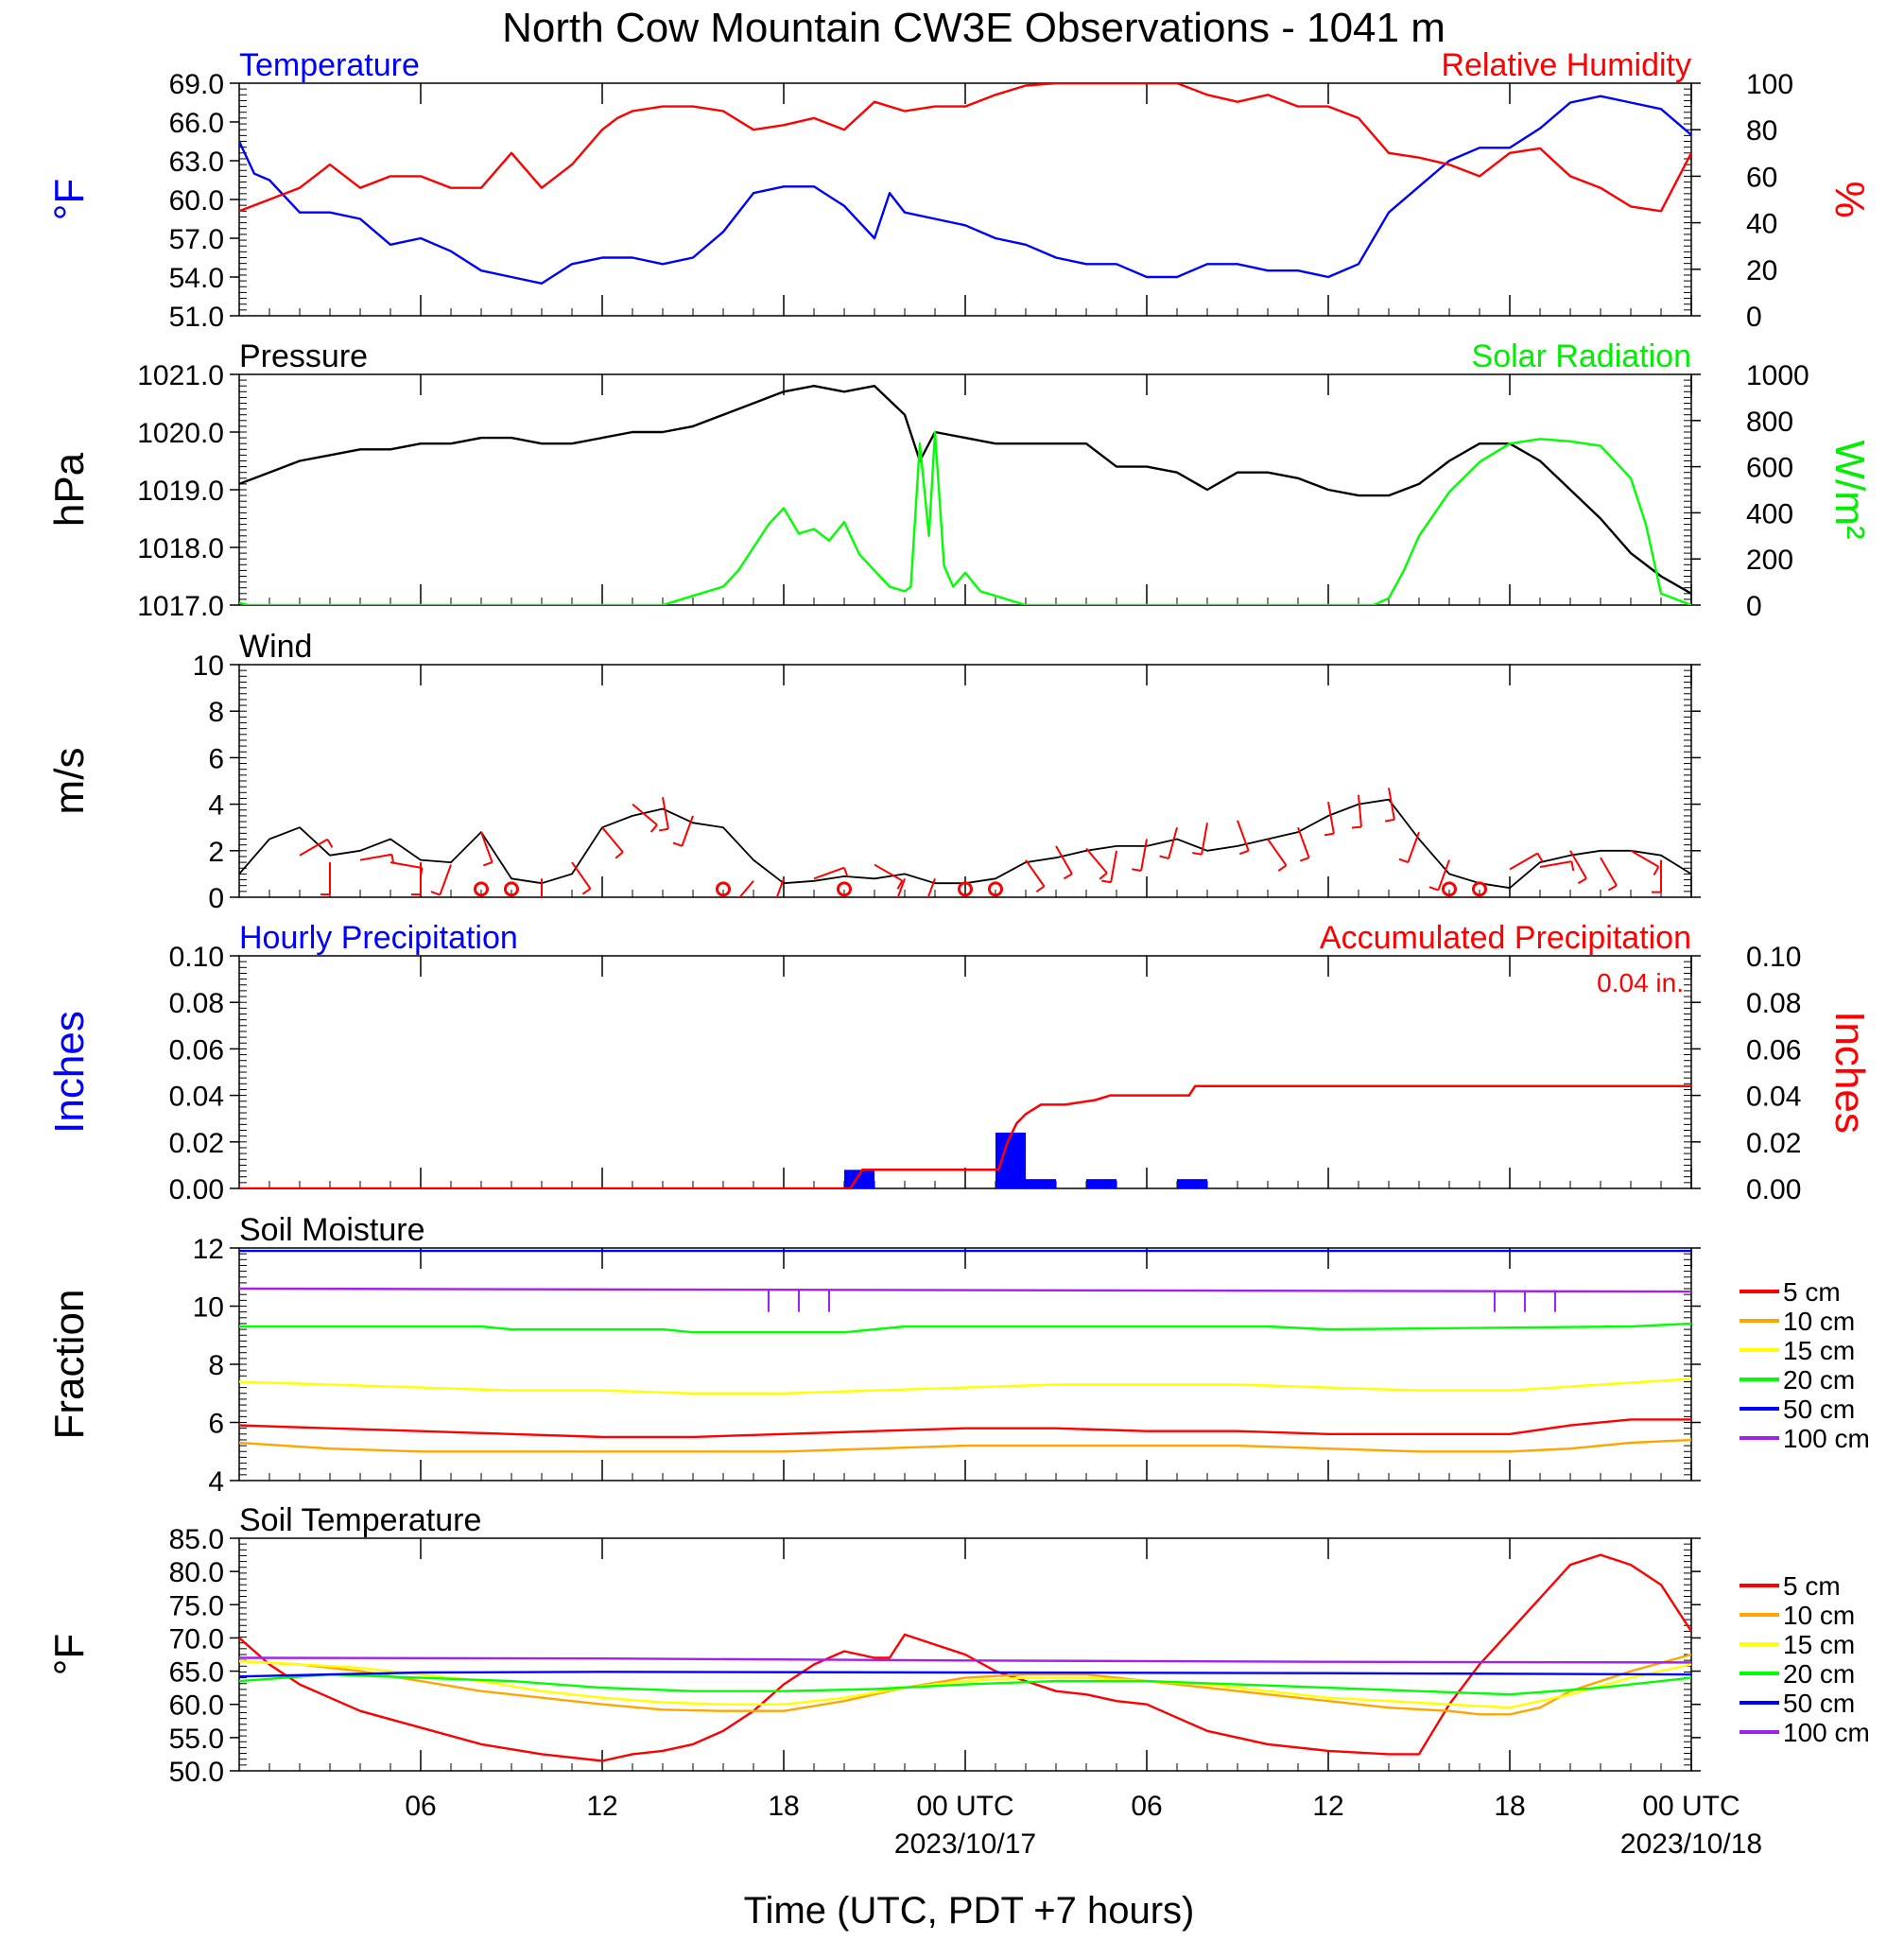 The image size is (1904, 1941). I want to click on y-tick-label-left: 50.0, so click(196, 1773).